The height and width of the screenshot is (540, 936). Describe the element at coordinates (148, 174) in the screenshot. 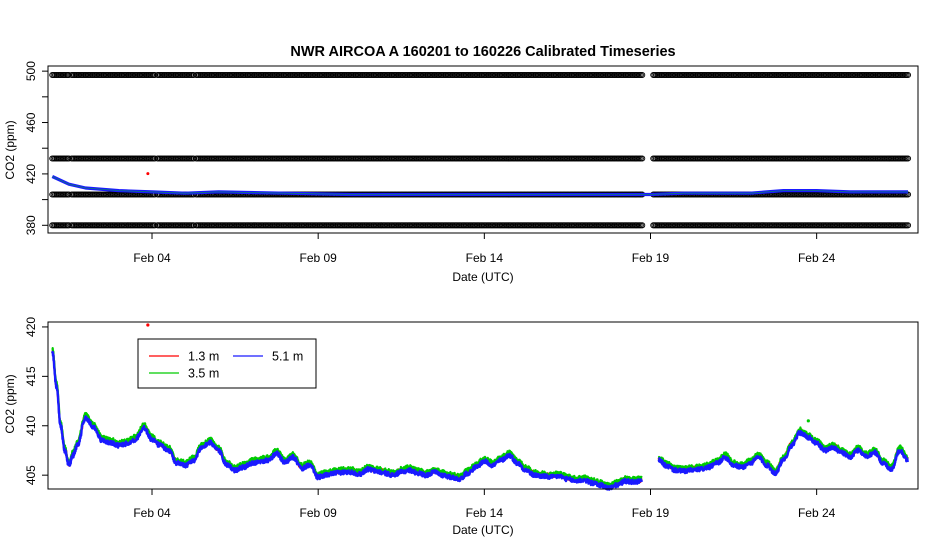

I see `sample-outlier` at that location.